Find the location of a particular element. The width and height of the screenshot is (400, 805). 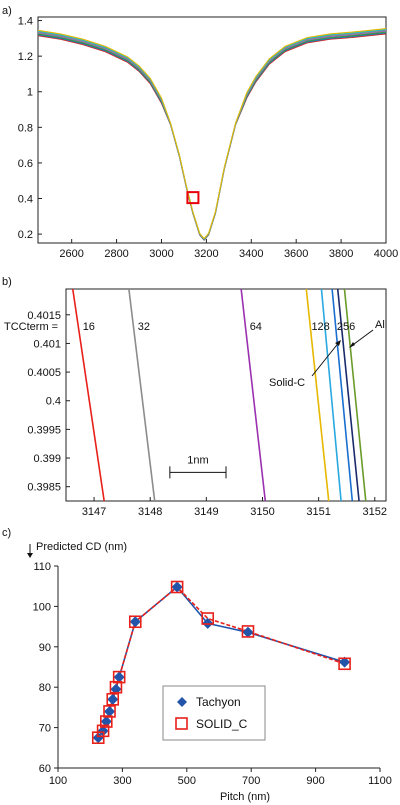

highlight-square is located at coordinates (193, 198).